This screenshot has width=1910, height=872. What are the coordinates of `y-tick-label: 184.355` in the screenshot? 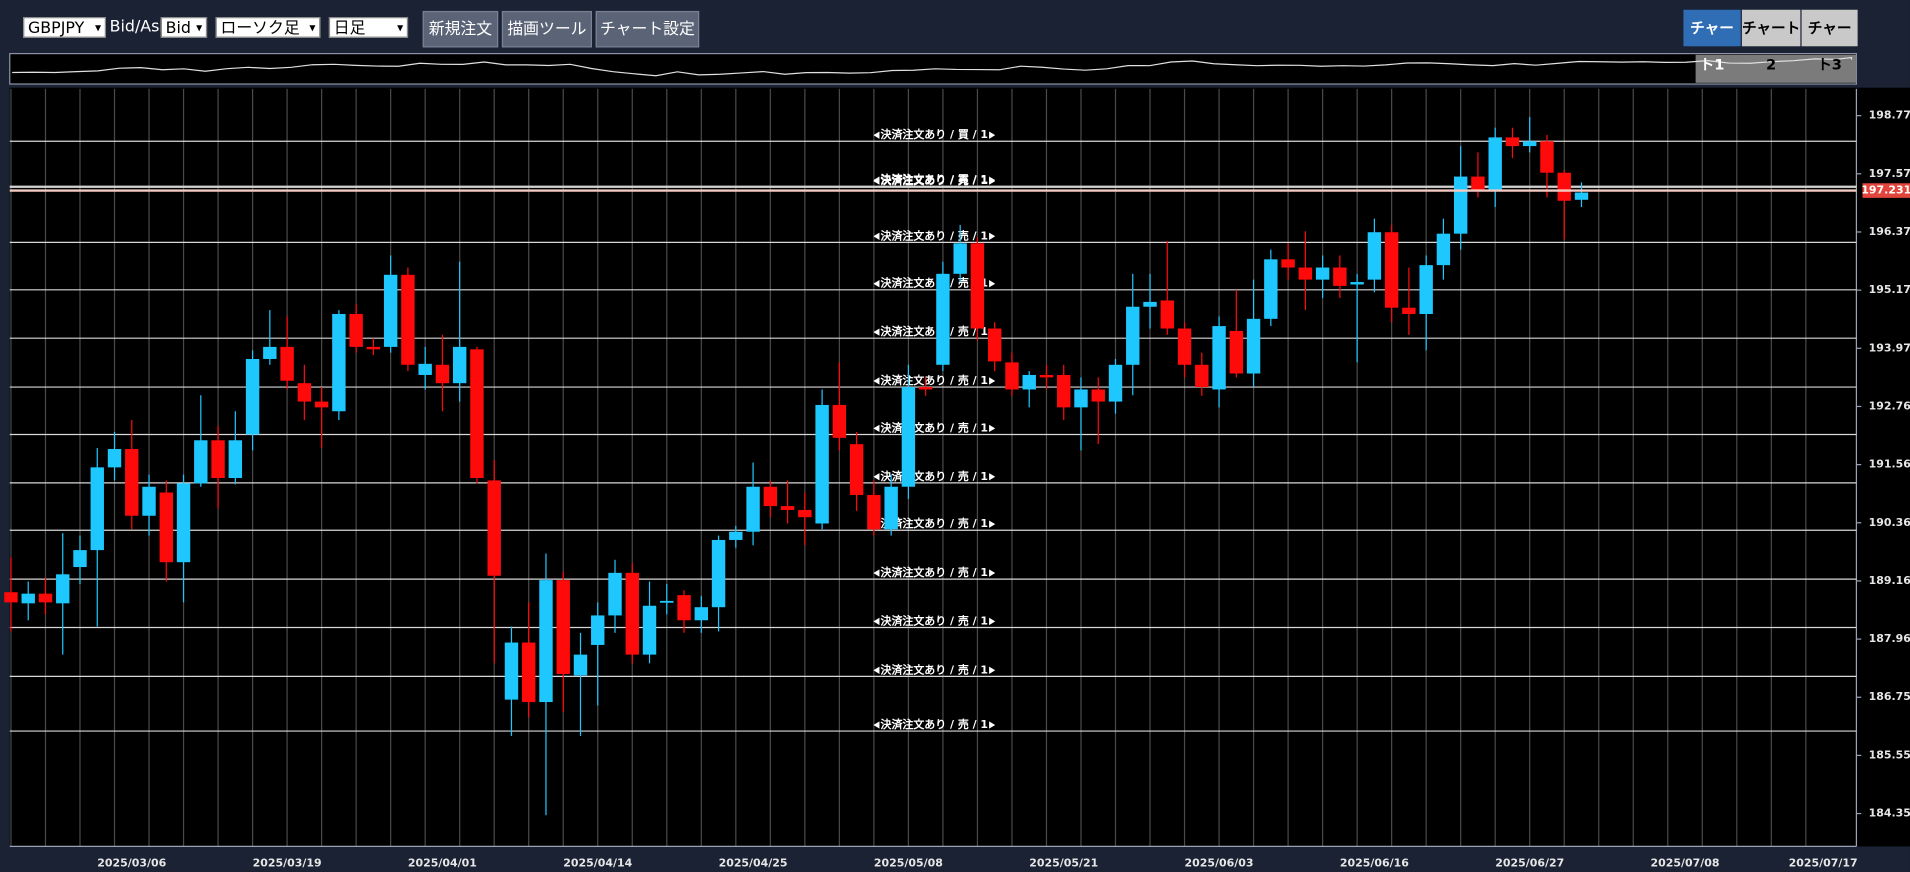 It's located at (1889, 813).